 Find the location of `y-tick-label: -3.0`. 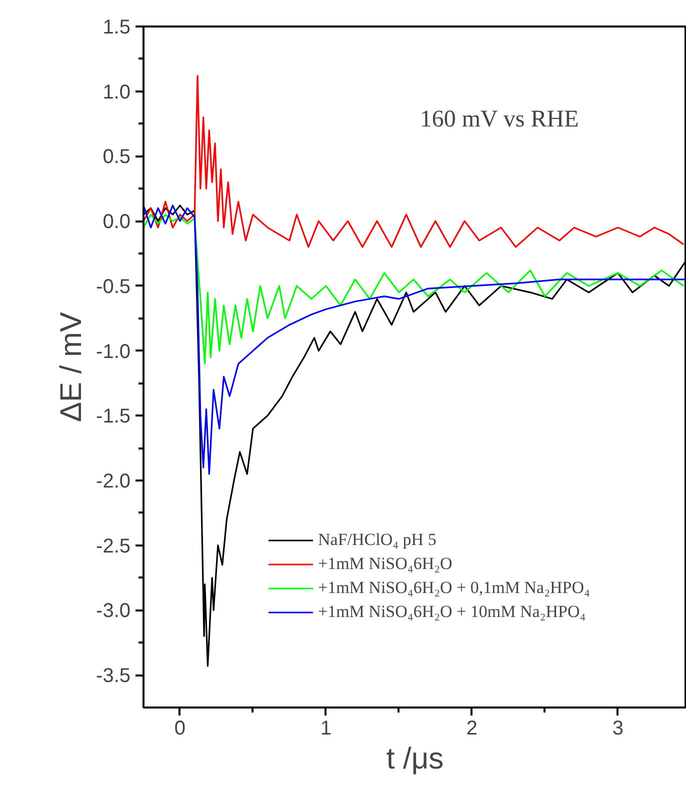

y-tick-label: -3.0 is located at coordinates (113, 611).